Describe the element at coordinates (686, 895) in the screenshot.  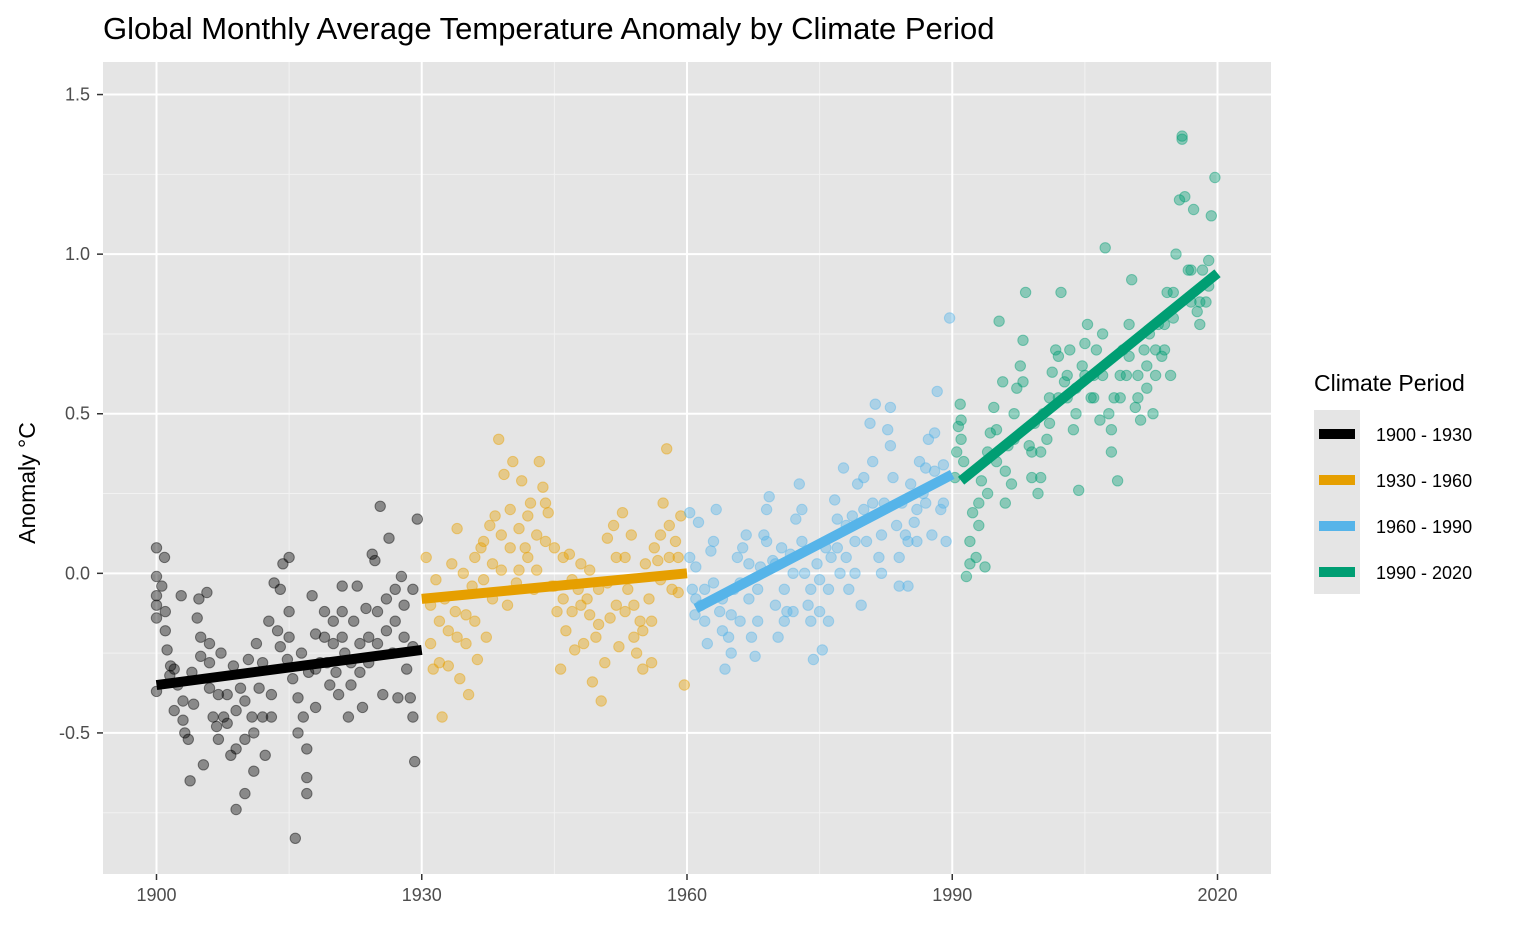
I see `x-tick-labels: 1900 1930 1960 1990 2020` at that location.